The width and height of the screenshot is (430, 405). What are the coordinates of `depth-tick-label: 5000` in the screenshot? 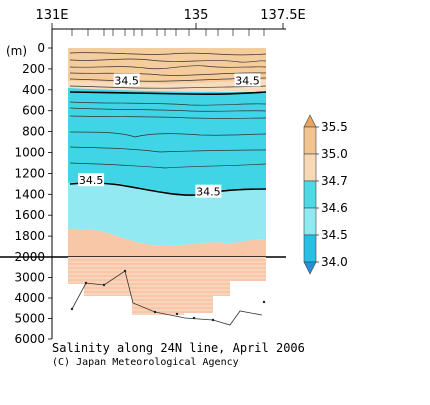 It's located at (29, 319).